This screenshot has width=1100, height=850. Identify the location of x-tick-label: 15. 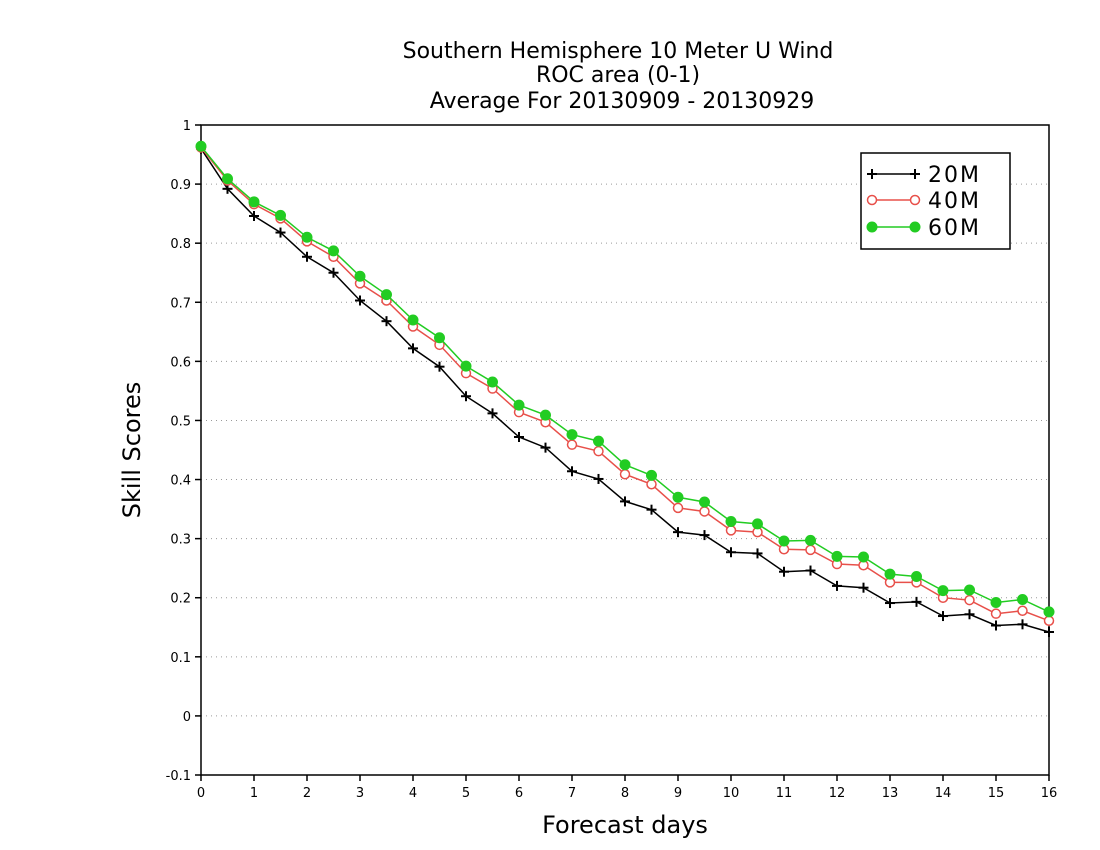
(996, 793).